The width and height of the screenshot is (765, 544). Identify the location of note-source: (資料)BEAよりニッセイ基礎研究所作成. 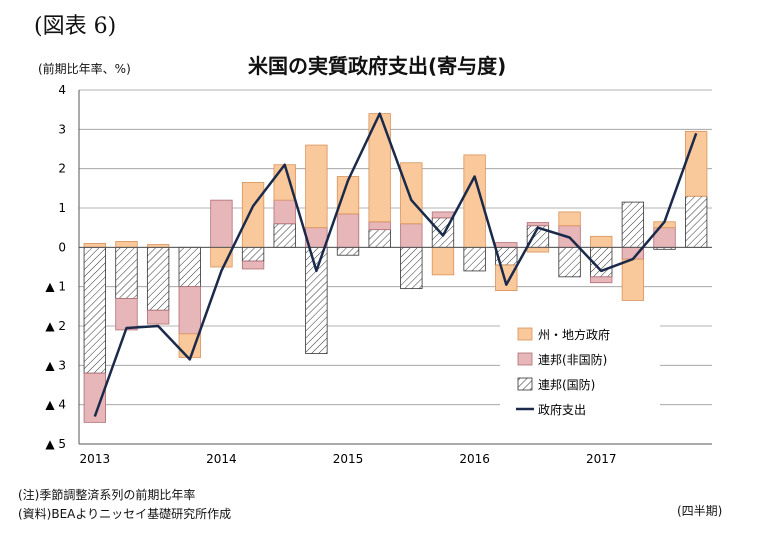
(125, 514).